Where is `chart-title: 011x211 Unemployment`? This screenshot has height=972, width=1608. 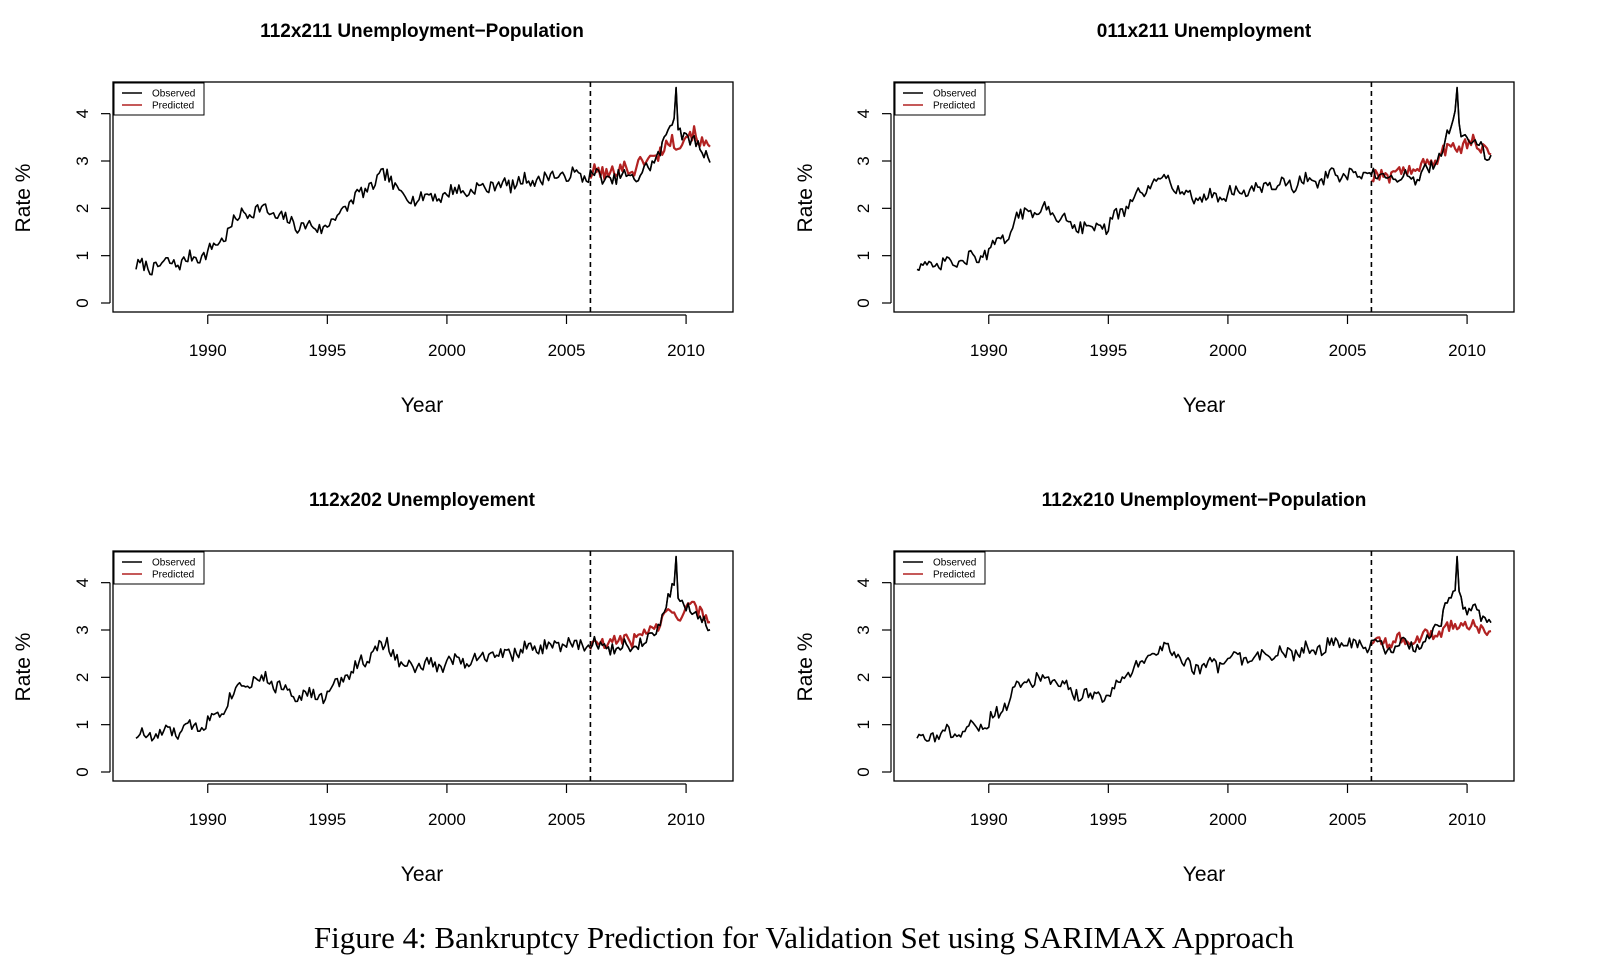 chart-title: 011x211 Unemployment is located at coordinates (1204, 31).